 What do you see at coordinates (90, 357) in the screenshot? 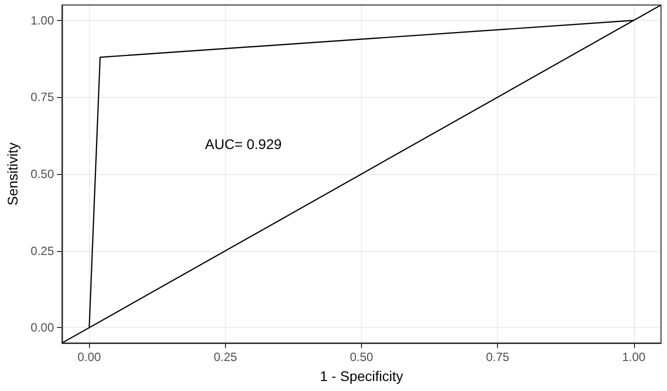
I see `x-tick-label: 0.00` at bounding box center [90, 357].